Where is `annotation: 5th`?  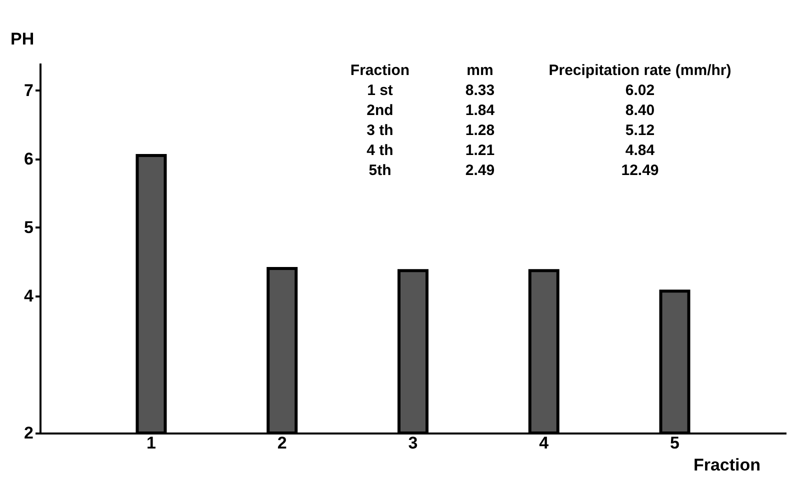
annotation: 5th is located at coordinates (380, 170).